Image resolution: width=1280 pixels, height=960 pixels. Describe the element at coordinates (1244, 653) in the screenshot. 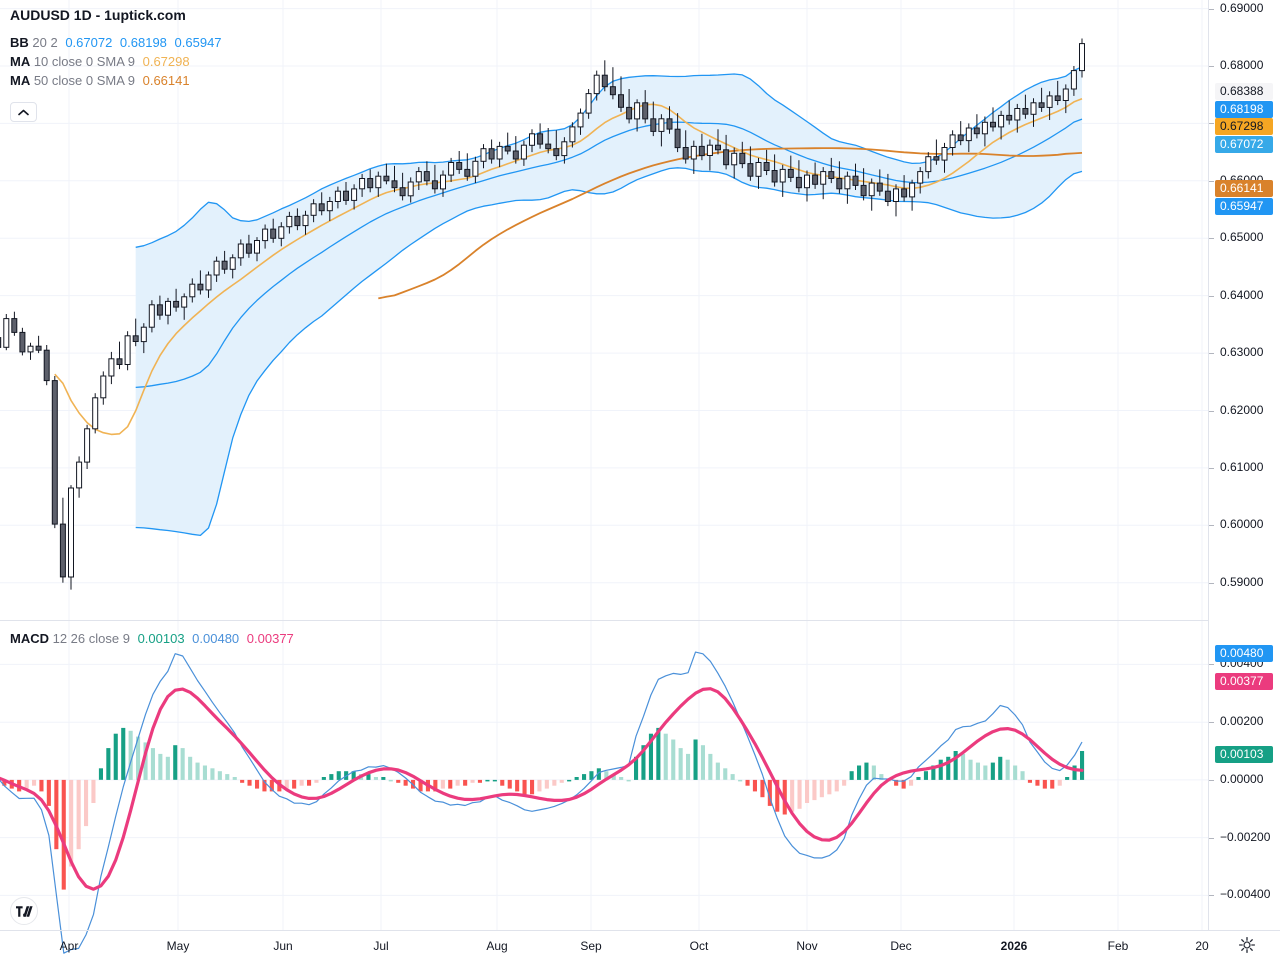

I see `macd-line-badge: 0.00480` at that location.